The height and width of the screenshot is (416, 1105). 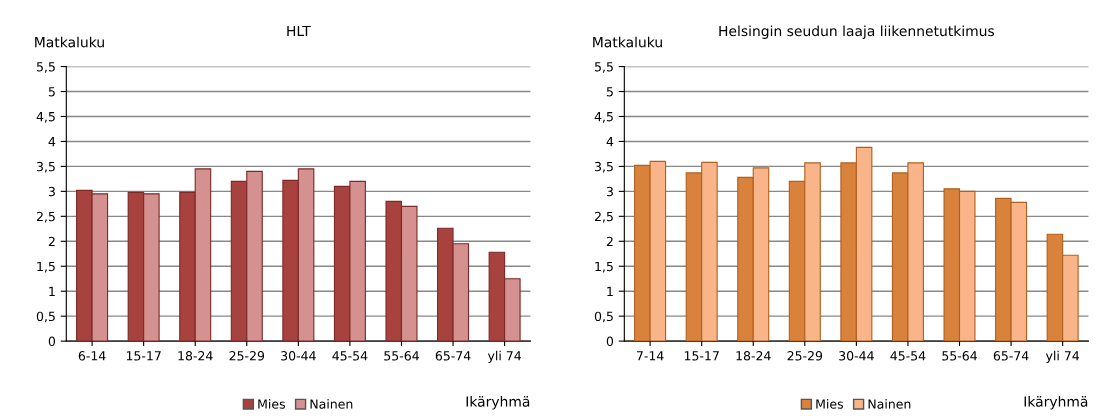 What do you see at coordinates (650, 356) in the screenshot?
I see `x-tick-label: 7-14` at bounding box center [650, 356].